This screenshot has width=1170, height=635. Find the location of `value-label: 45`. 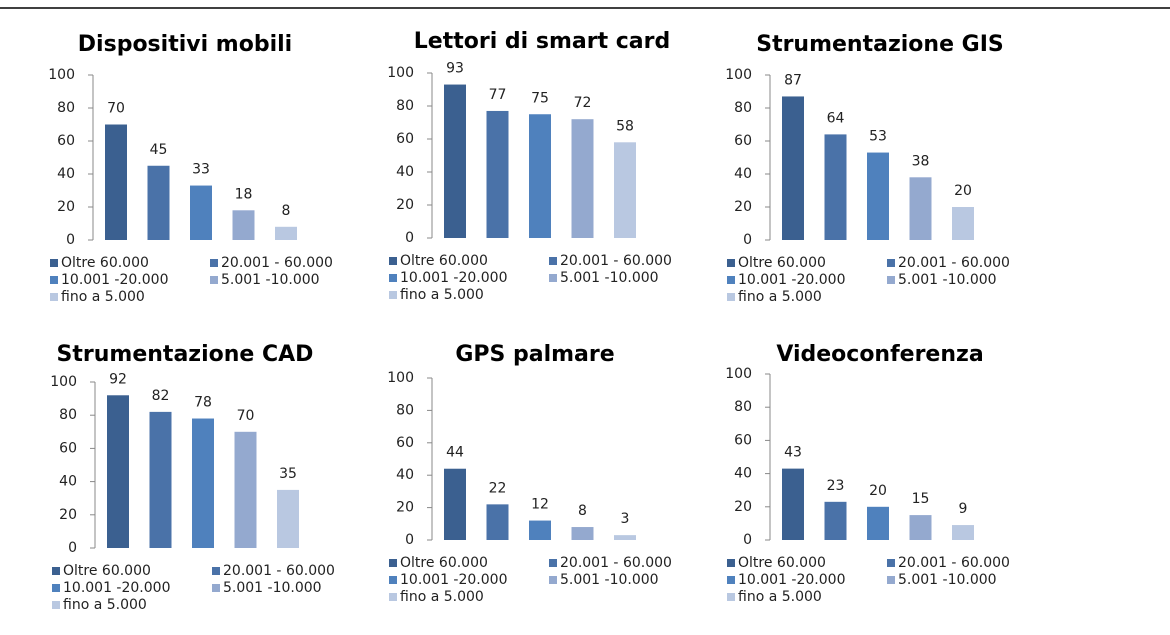

value-label: 45 is located at coordinates (159, 150).